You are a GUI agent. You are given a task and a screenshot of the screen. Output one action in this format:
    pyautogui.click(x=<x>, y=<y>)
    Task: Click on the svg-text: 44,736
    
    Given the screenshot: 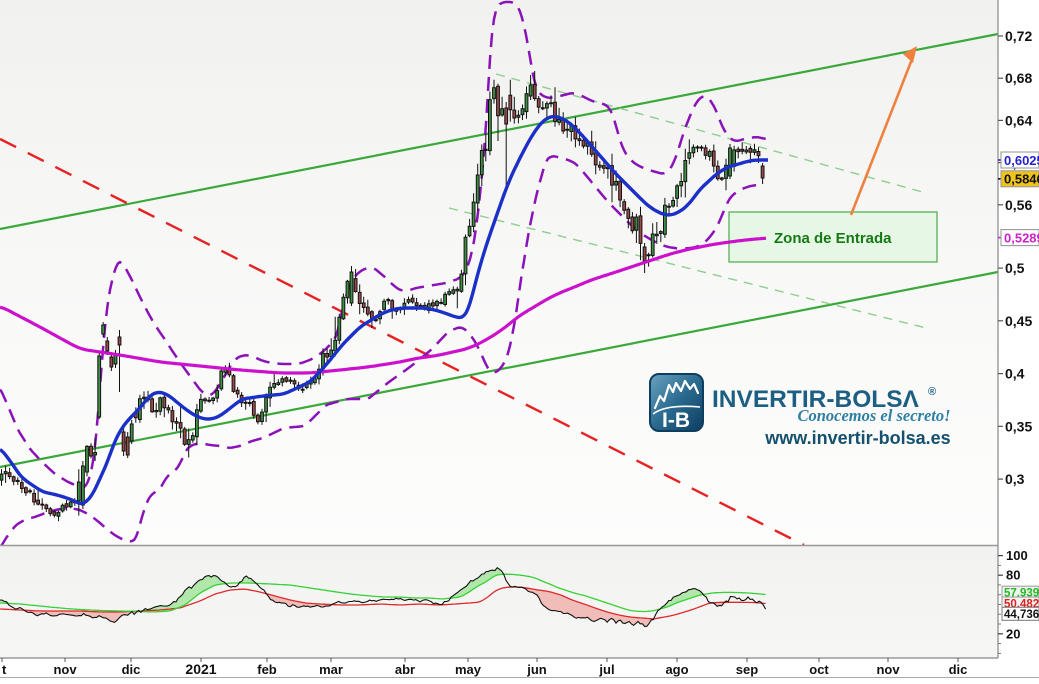 What is the action you would take?
    pyautogui.click(x=1021, y=615)
    